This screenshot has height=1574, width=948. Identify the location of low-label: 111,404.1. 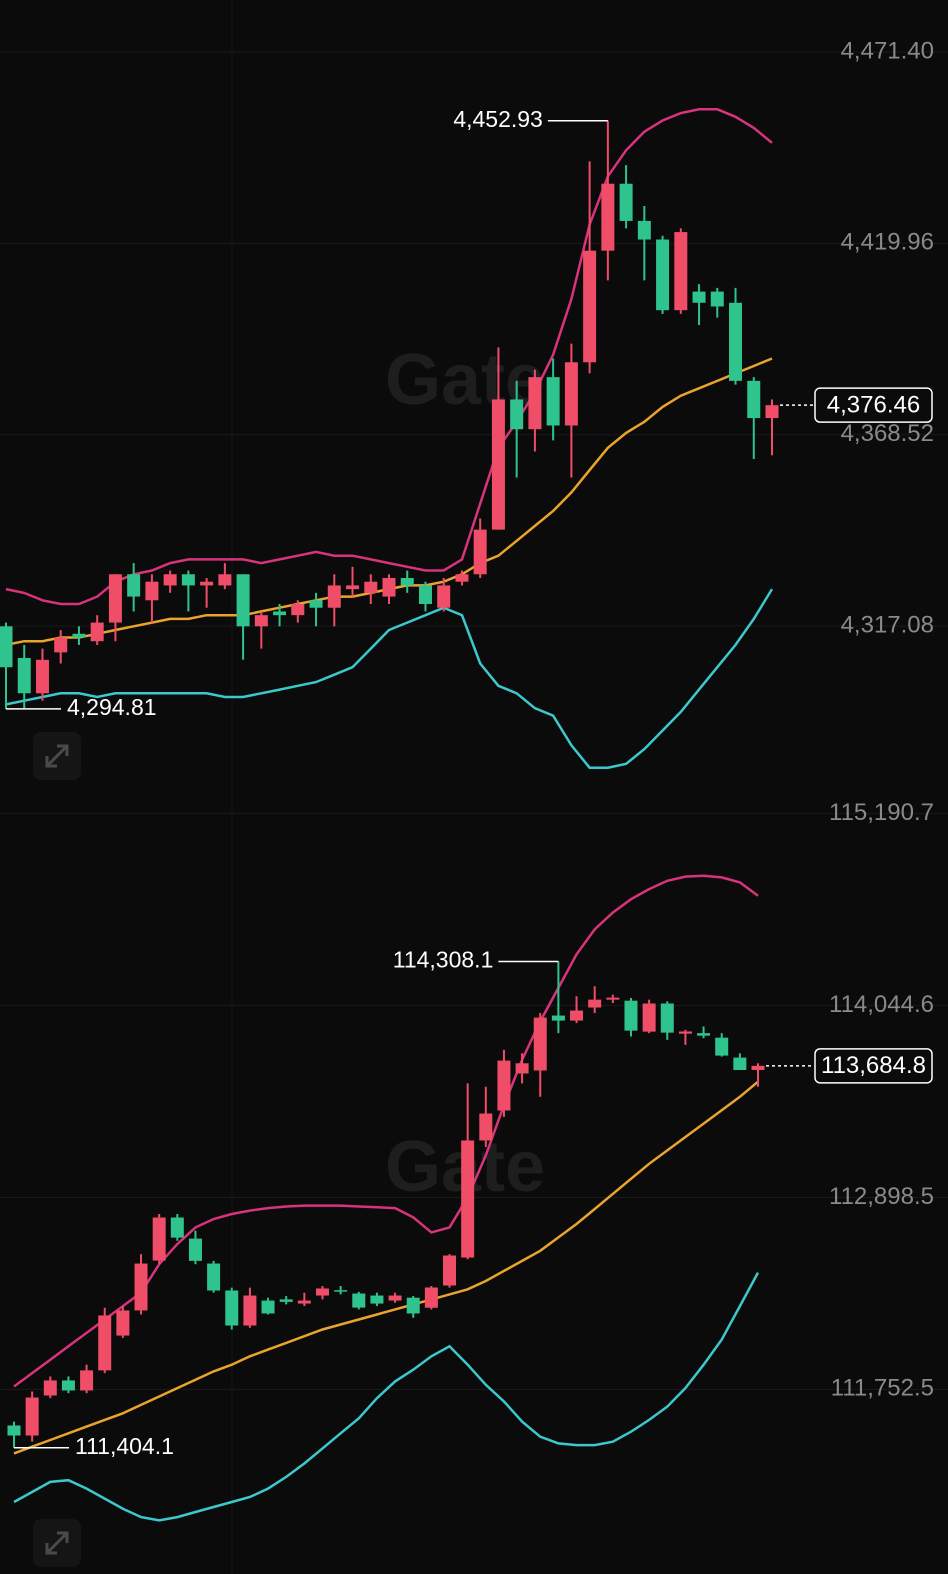
(124, 1446).